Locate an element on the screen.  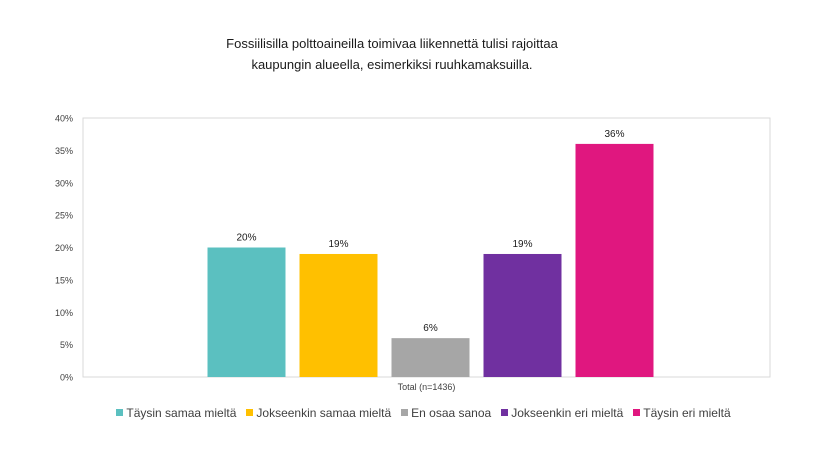
legend-item: Täysin samaa mieltä is located at coordinates (176, 413).